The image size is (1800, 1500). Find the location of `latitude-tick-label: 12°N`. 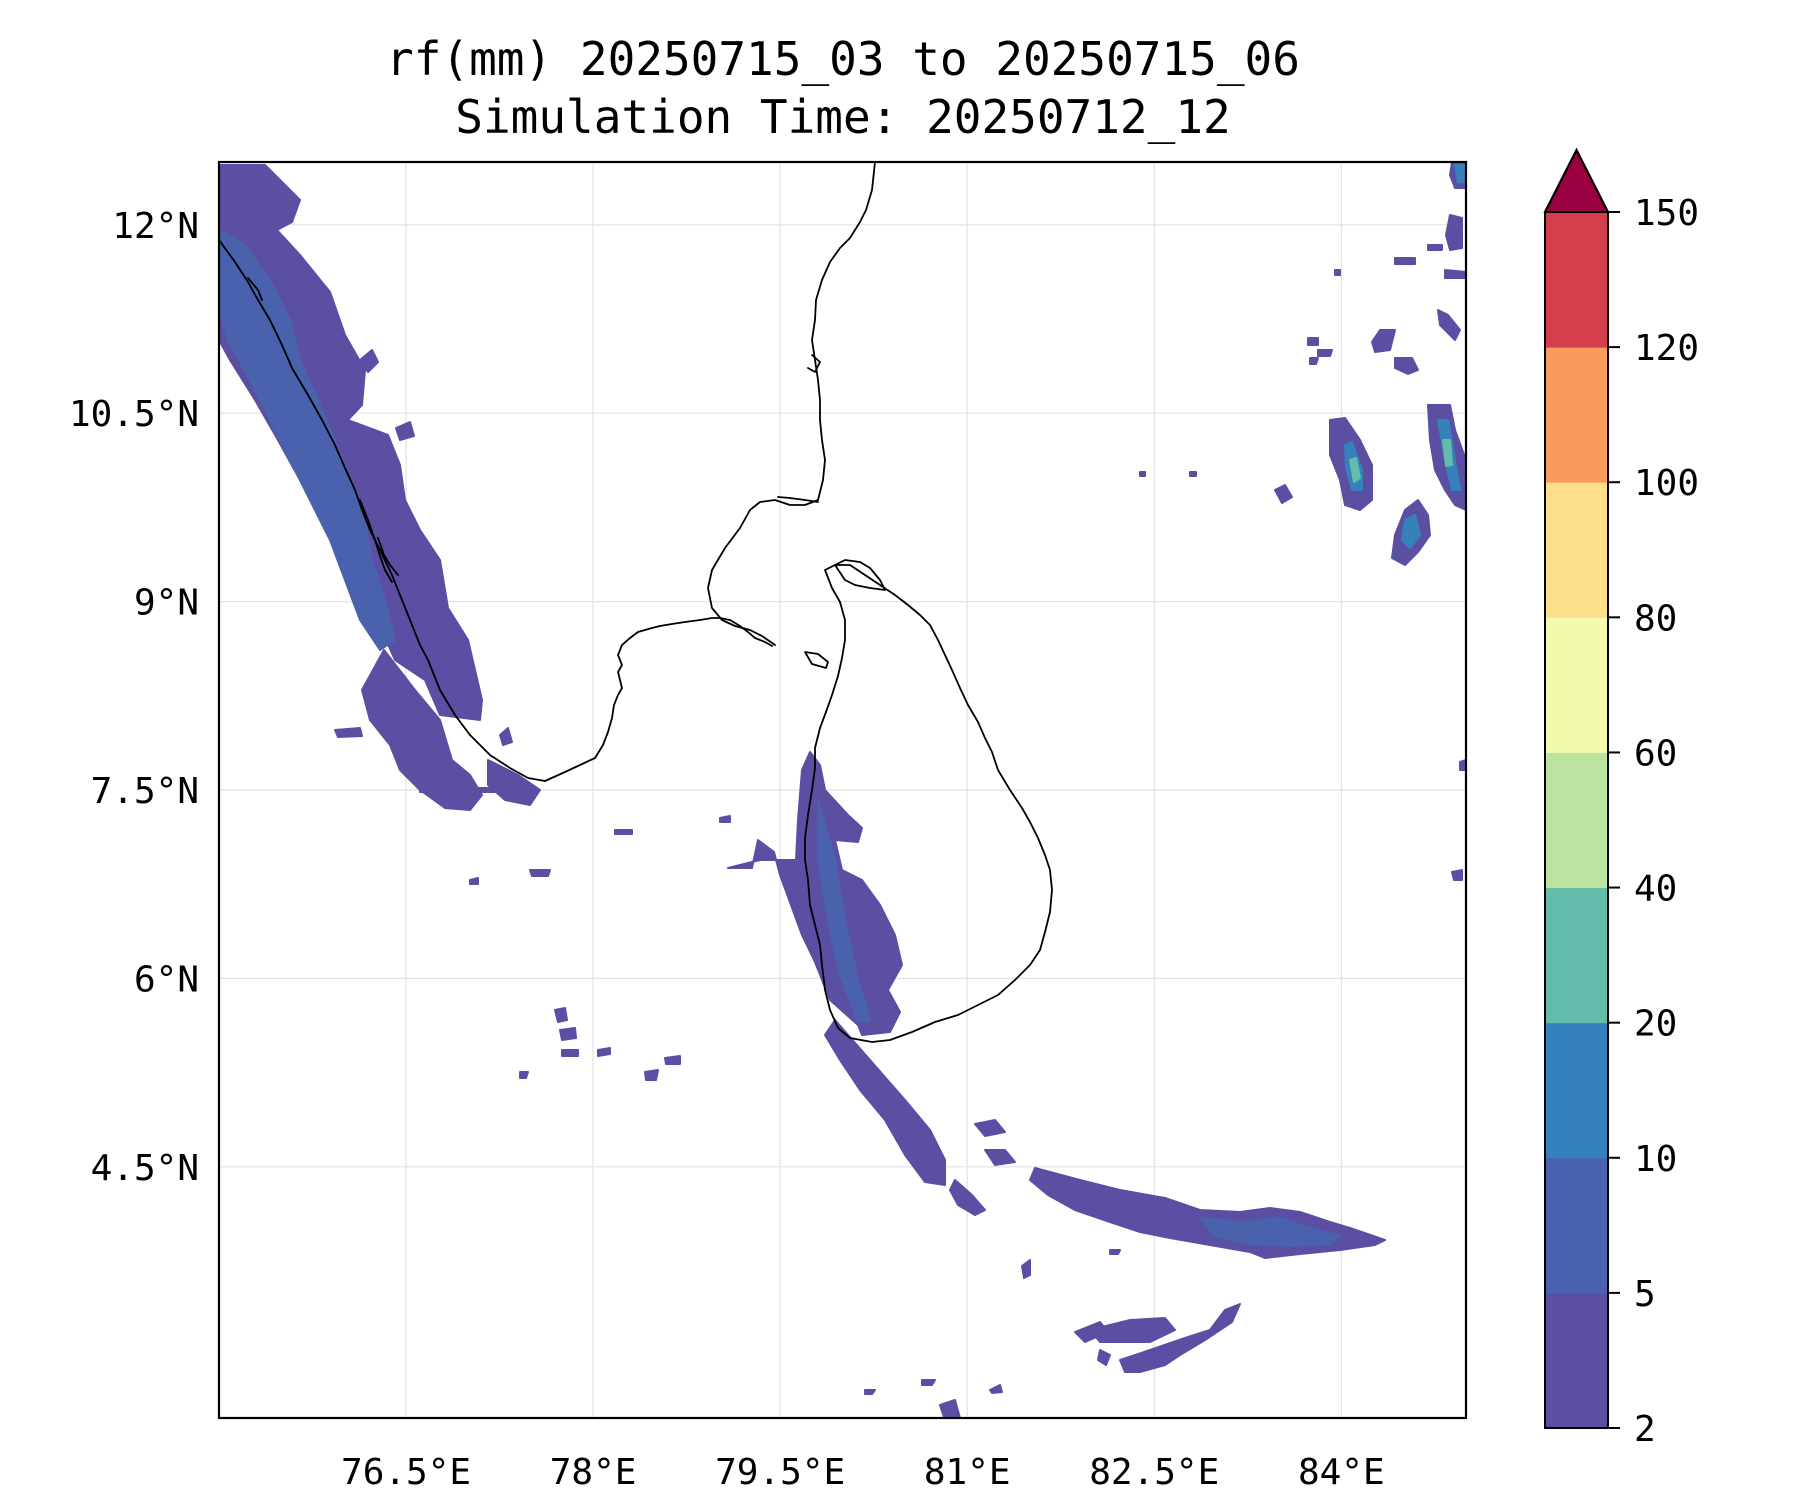

latitude-tick-label: 12°N is located at coordinates (155, 226).